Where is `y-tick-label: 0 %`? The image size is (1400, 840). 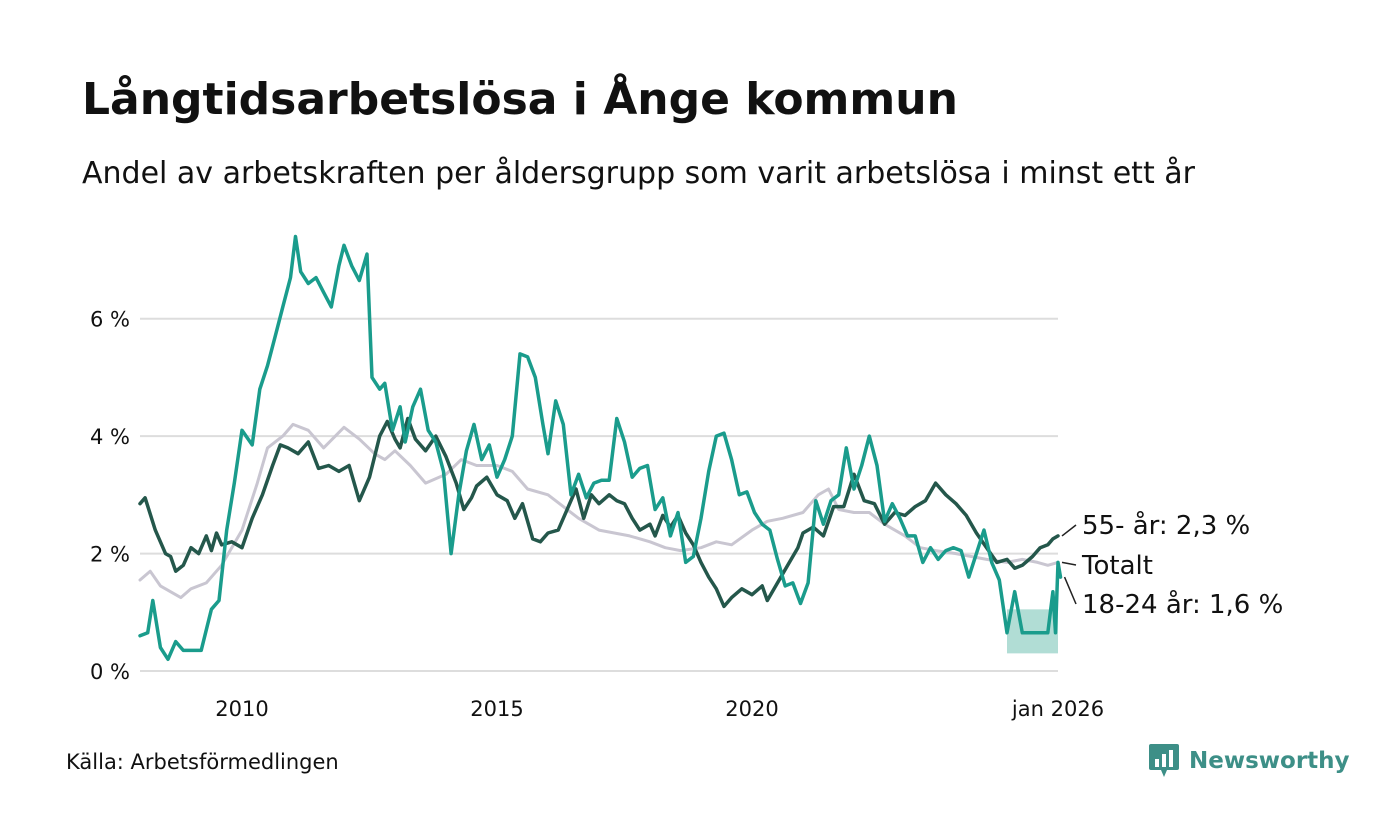
y-tick-label: 0 % is located at coordinates (110, 672).